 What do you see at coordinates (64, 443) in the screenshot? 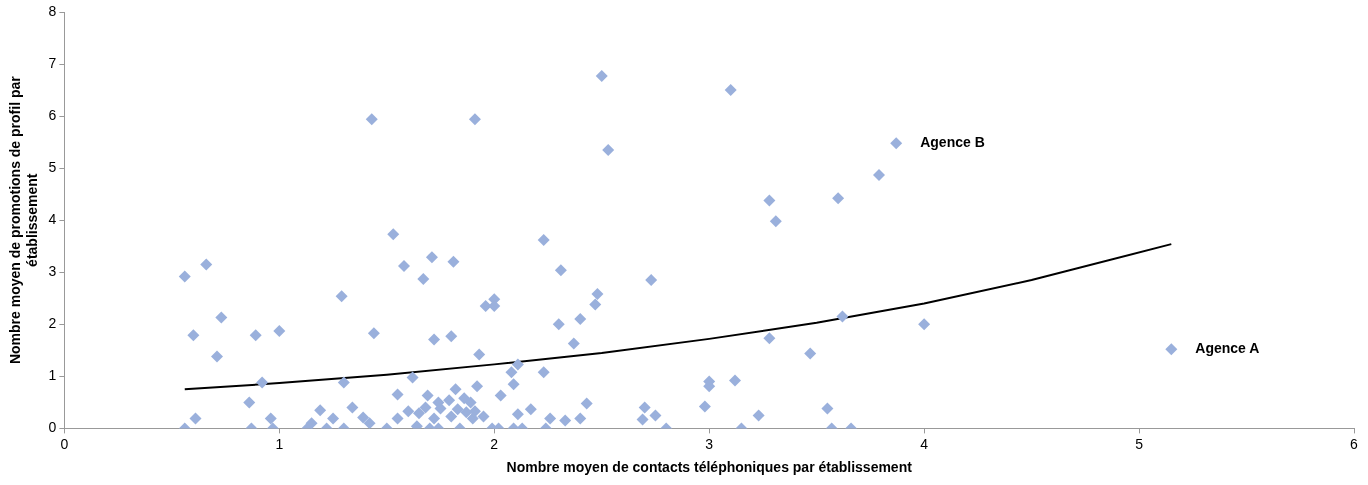
I see `x-tick-label: 0` at bounding box center [64, 443].